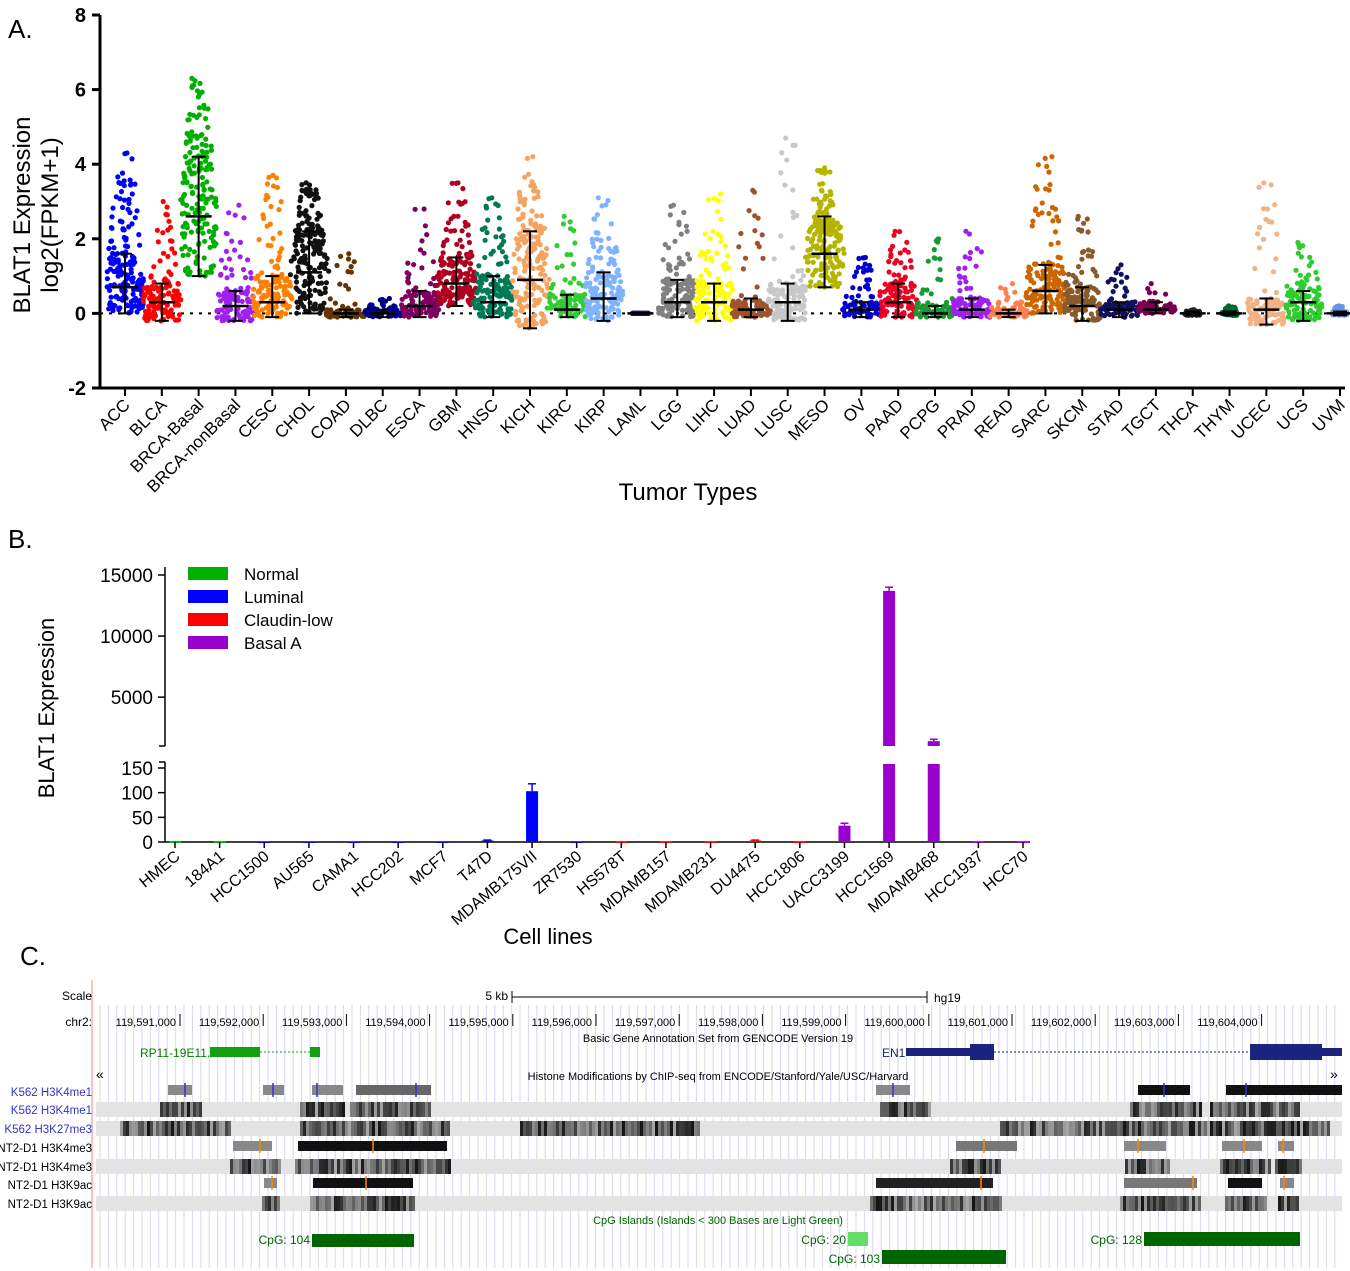 This screenshot has width=1350, height=1271. I want to click on cpg-islands: CpG: 104 CpG: 20 CpG: 103 CpG: 128, so click(779, 1249).